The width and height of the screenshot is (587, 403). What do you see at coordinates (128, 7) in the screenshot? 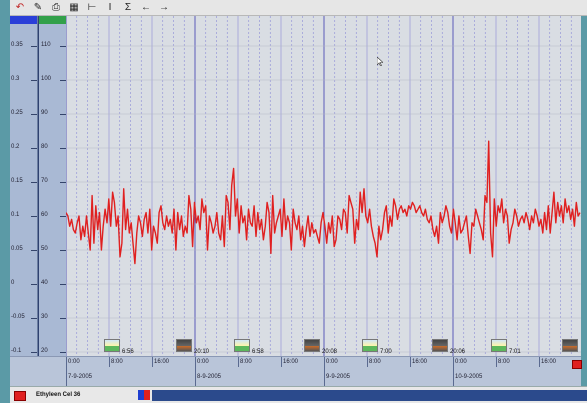
I see `sigma-icon: Σ` at bounding box center [128, 7].